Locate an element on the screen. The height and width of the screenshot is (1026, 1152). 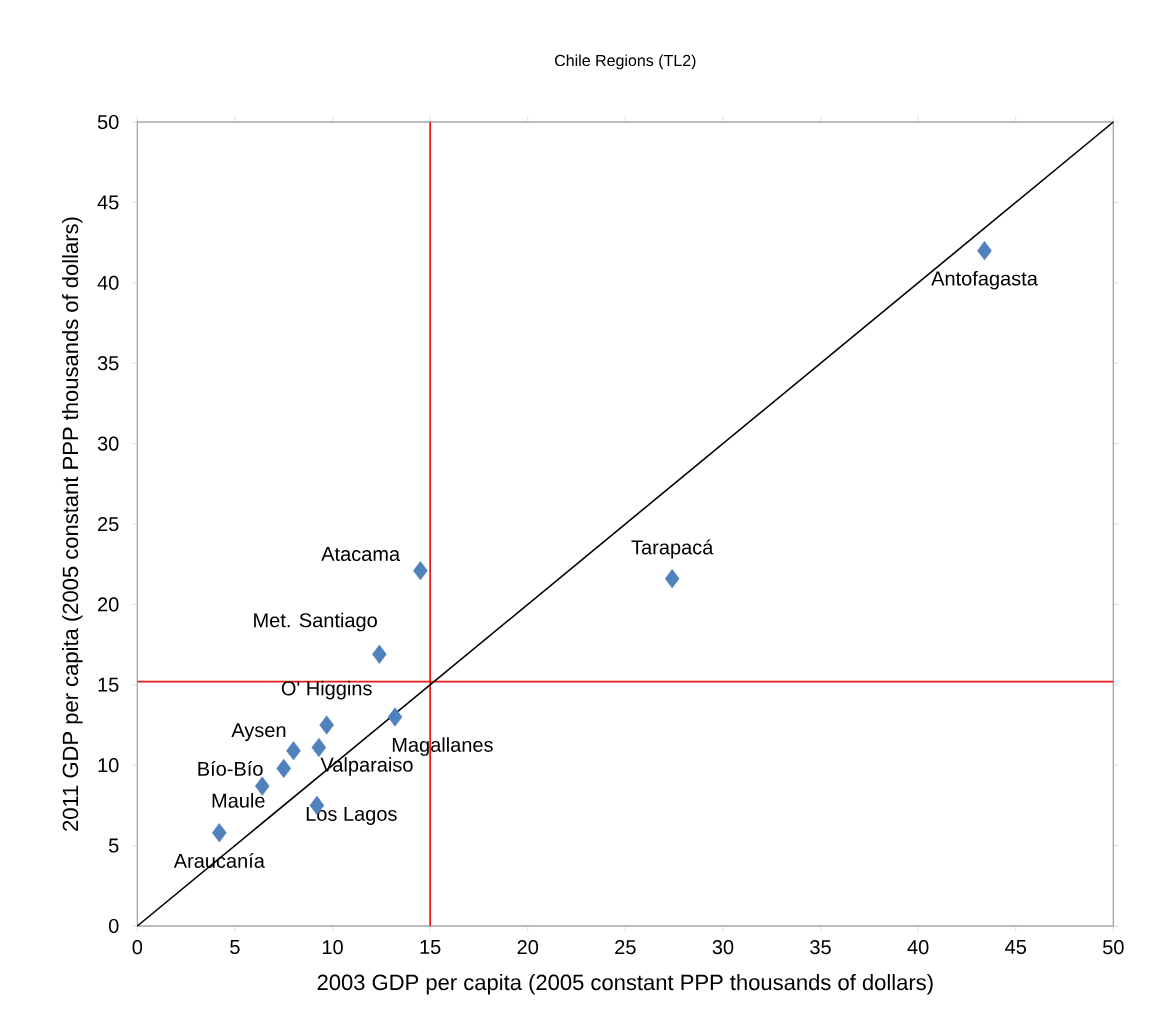
y-tick-label: 25 is located at coordinates (108, 524).